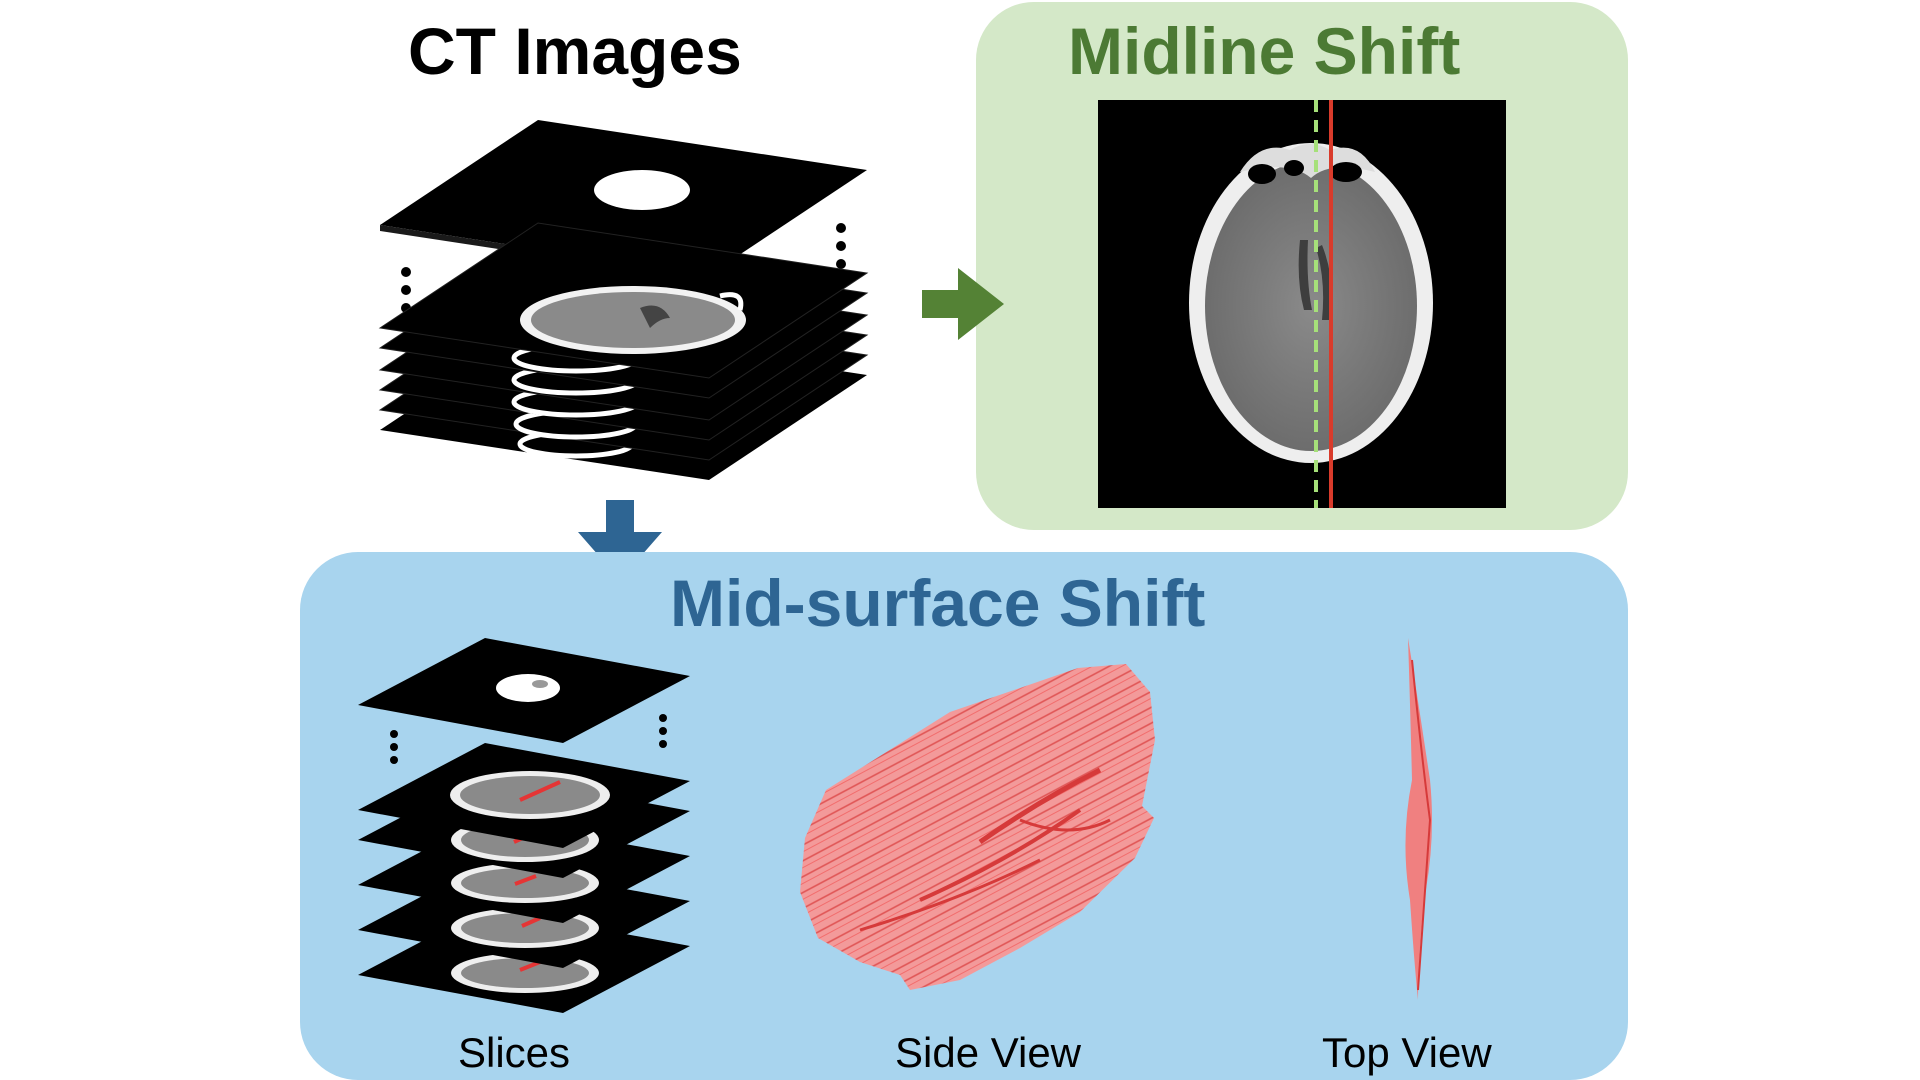 This screenshot has width=1920, height=1080. Describe the element at coordinates (575, 51) in the screenshot. I see `ct-images-title: CT Images` at that location.